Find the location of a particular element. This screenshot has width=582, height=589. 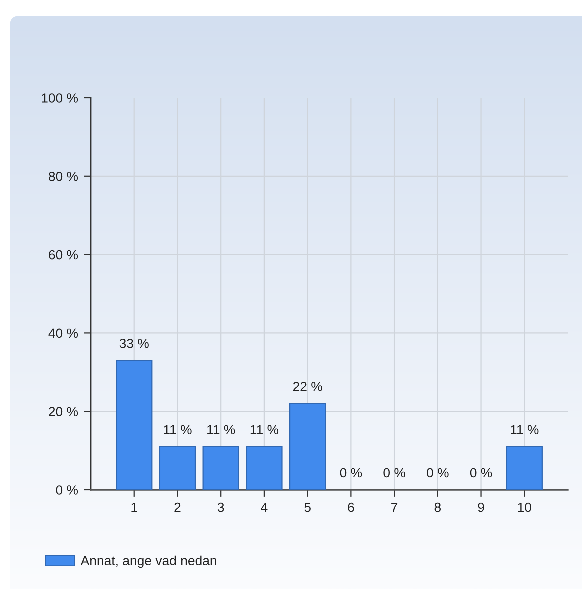

data-label: 33 % is located at coordinates (134, 343).